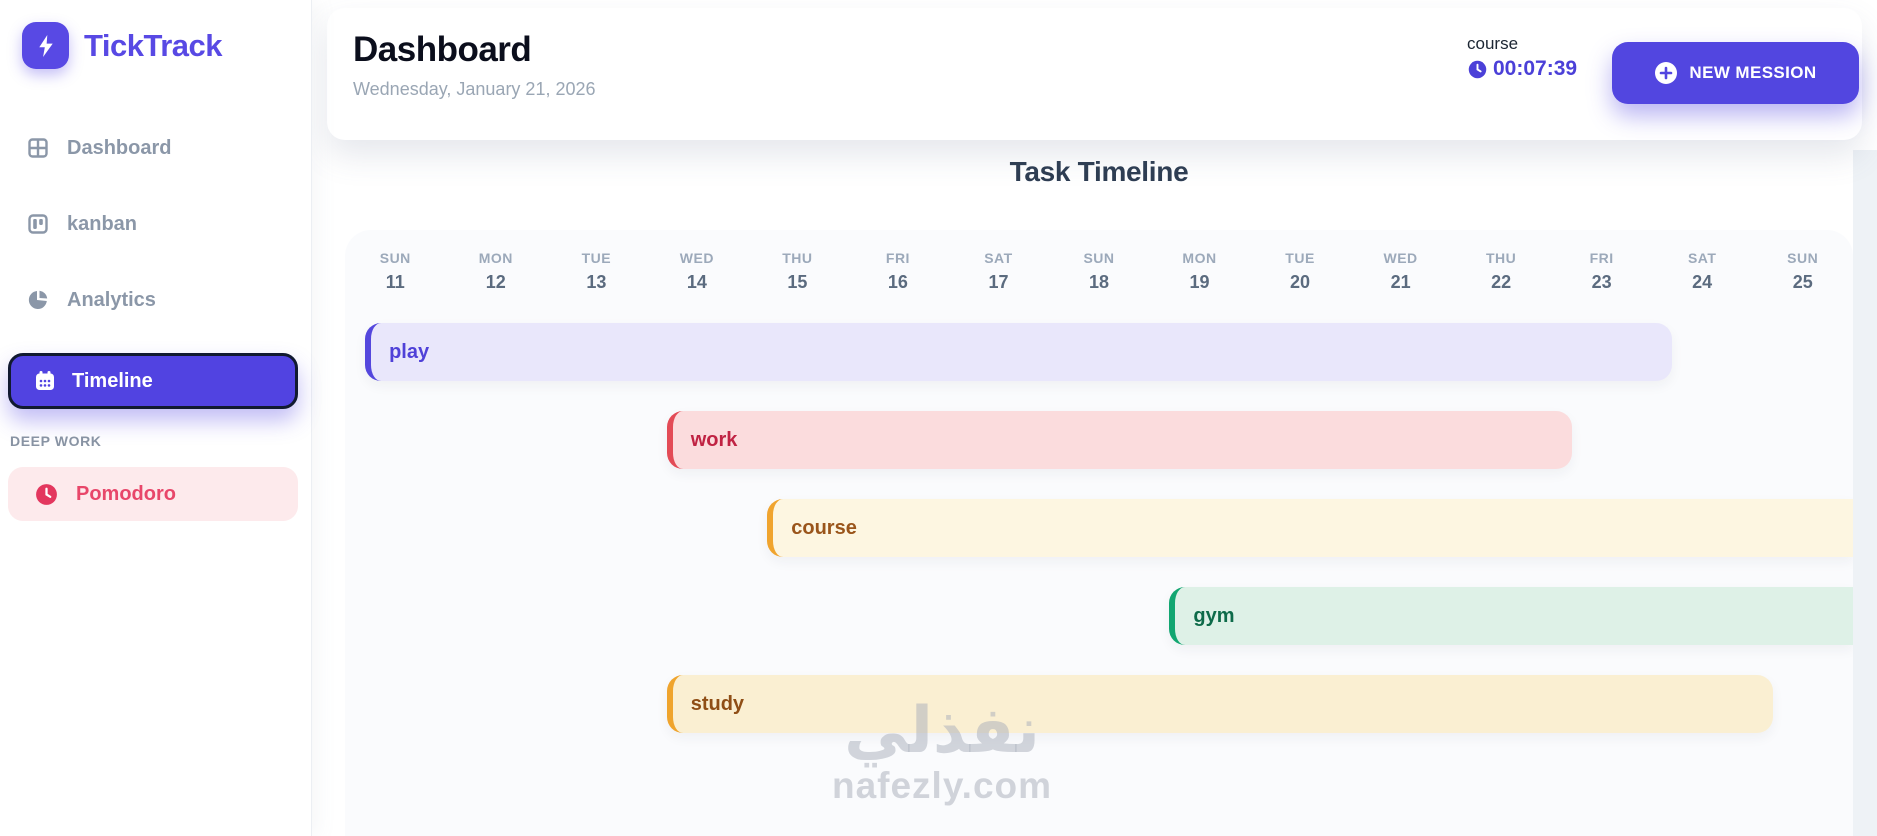  I want to click on day-column: MON 19, so click(1199, 271).